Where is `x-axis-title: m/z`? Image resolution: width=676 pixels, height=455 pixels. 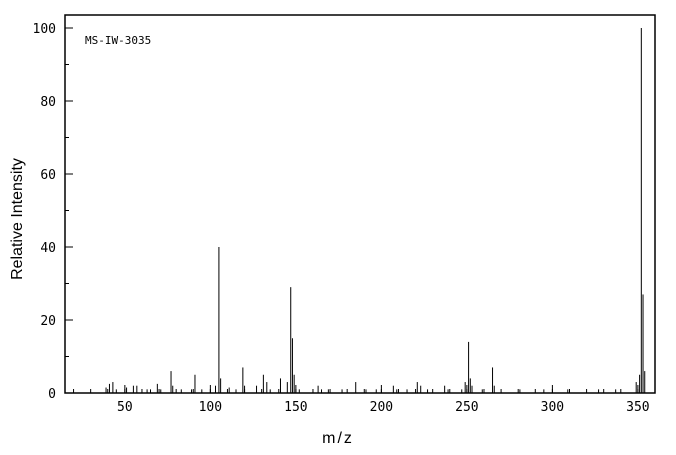 x-axis-title: m/z is located at coordinates (338, 438).